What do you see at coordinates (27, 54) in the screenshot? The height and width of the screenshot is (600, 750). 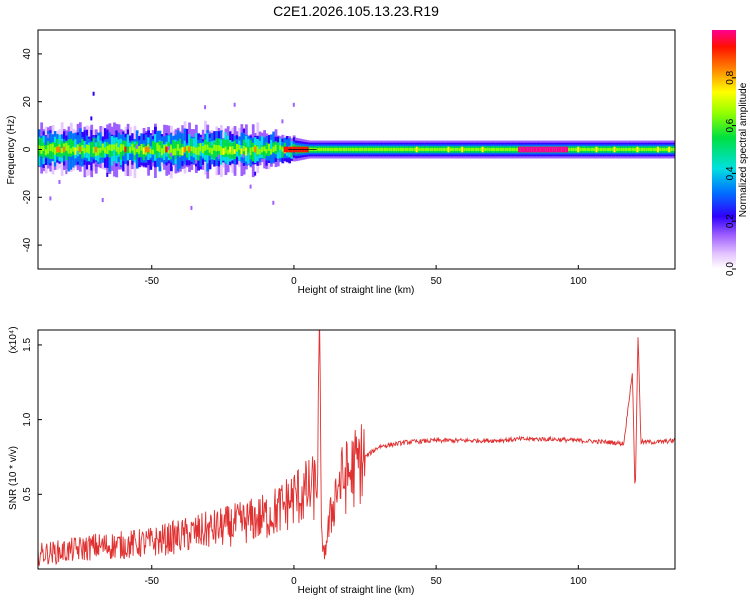 I see `y-tick-label: 40` at bounding box center [27, 54].